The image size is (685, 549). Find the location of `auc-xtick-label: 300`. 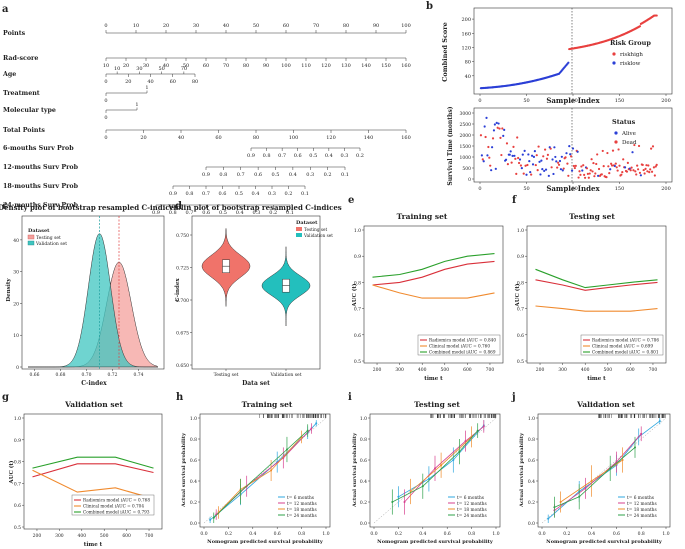

auc-xtick-label: 300 is located at coordinates (562, 370).